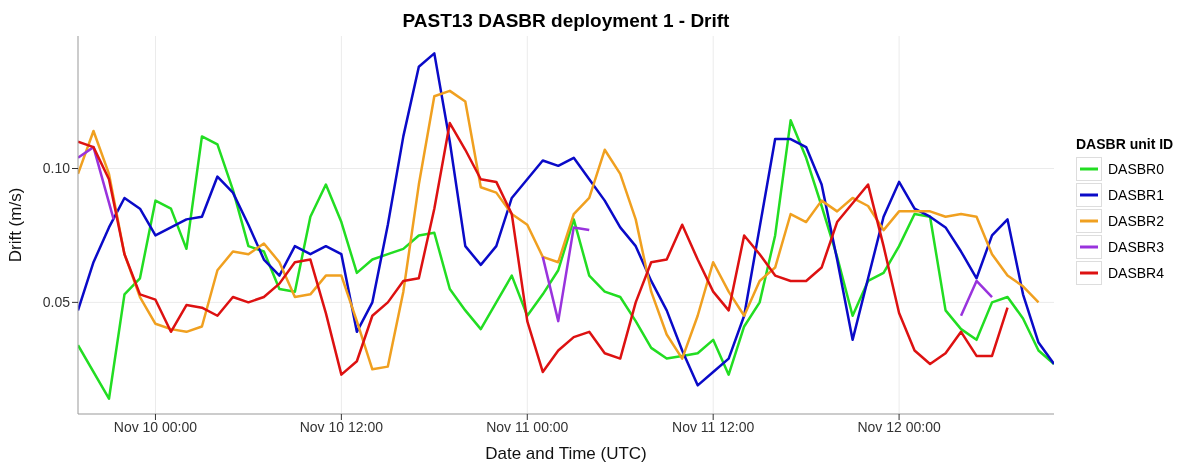  I want to click on y-axis-title: Drift (m/s), so click(16, 225).